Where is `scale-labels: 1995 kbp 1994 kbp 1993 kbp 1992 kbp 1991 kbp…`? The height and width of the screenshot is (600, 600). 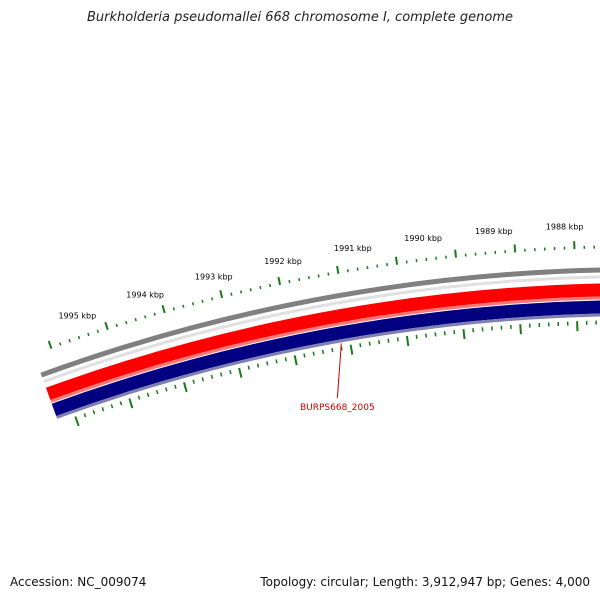
scale-labels: 1995 kbp 1994 kbp 1993 kbp 1992 kbp 1991 kbp… is located at coordinates (321, 272).